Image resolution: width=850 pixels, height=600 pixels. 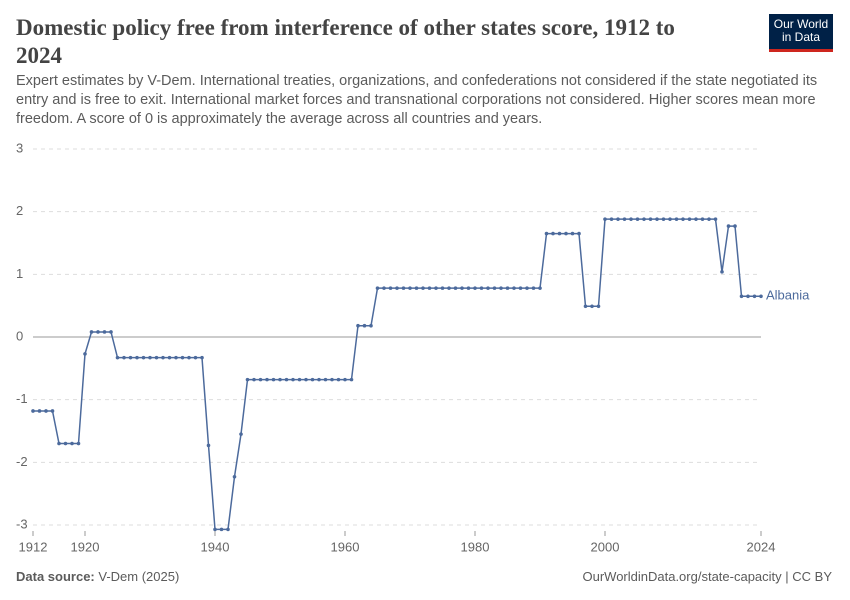 I want to click on y-tick-label: -2, so click(x=22, y=461).